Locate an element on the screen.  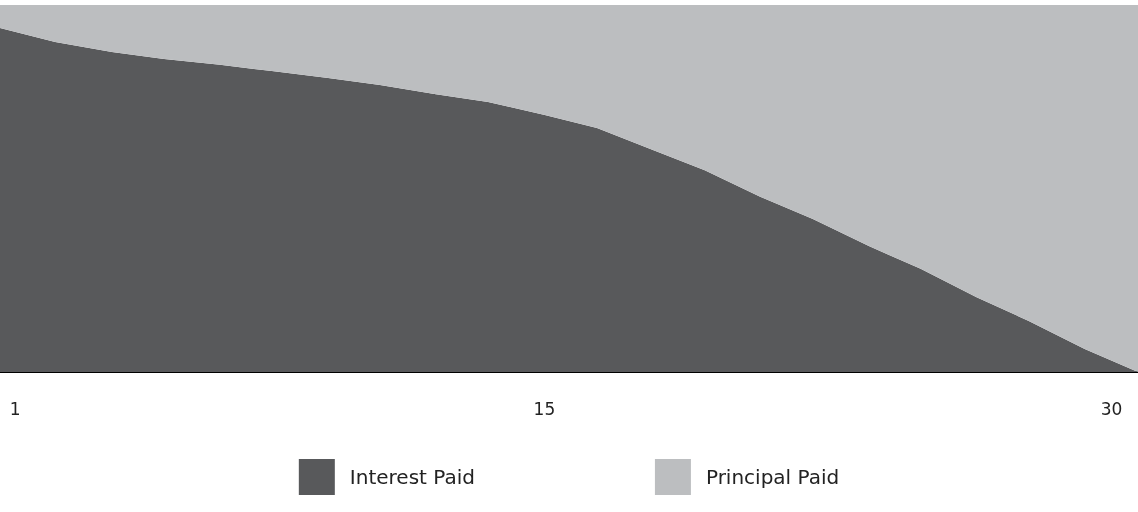
x-tick-label: 15 is located at coordinates (544, 408).